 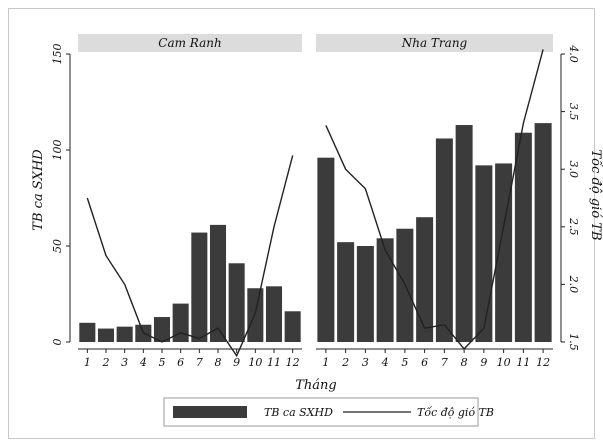 I want to click on y-tick-label-left: 150, so click(x=57, y=54).